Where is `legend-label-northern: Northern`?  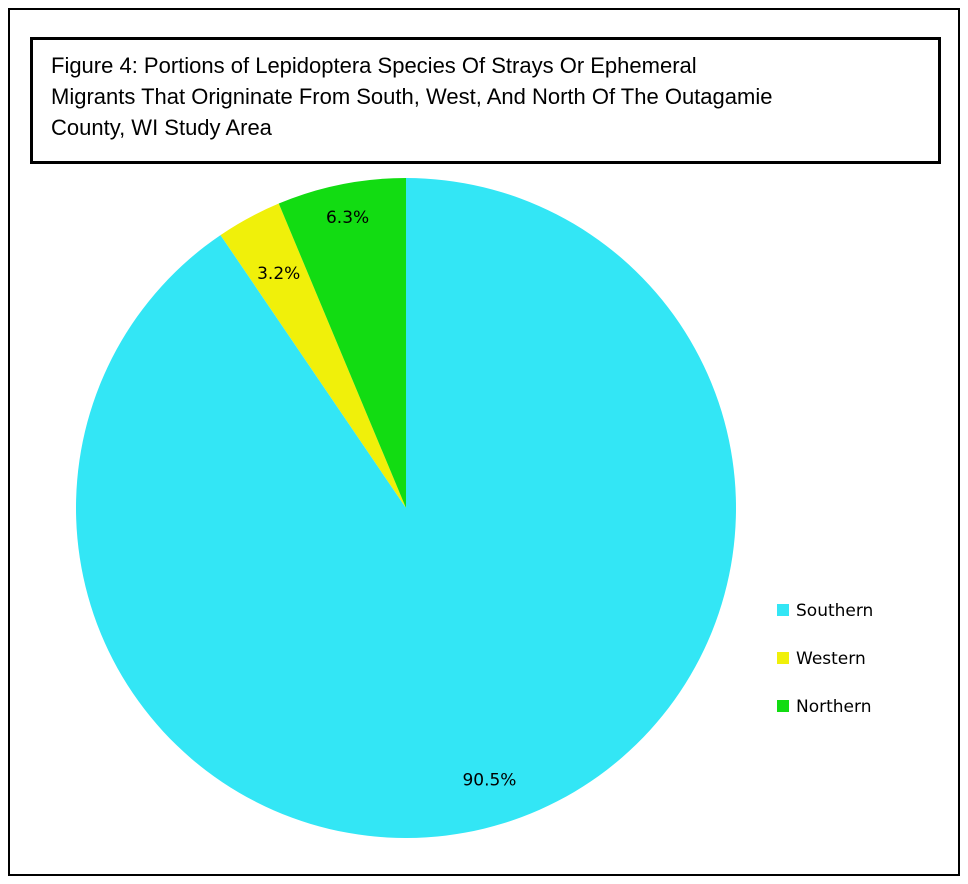
legend-label-northern: Northern is located at coordinates (833, 707).